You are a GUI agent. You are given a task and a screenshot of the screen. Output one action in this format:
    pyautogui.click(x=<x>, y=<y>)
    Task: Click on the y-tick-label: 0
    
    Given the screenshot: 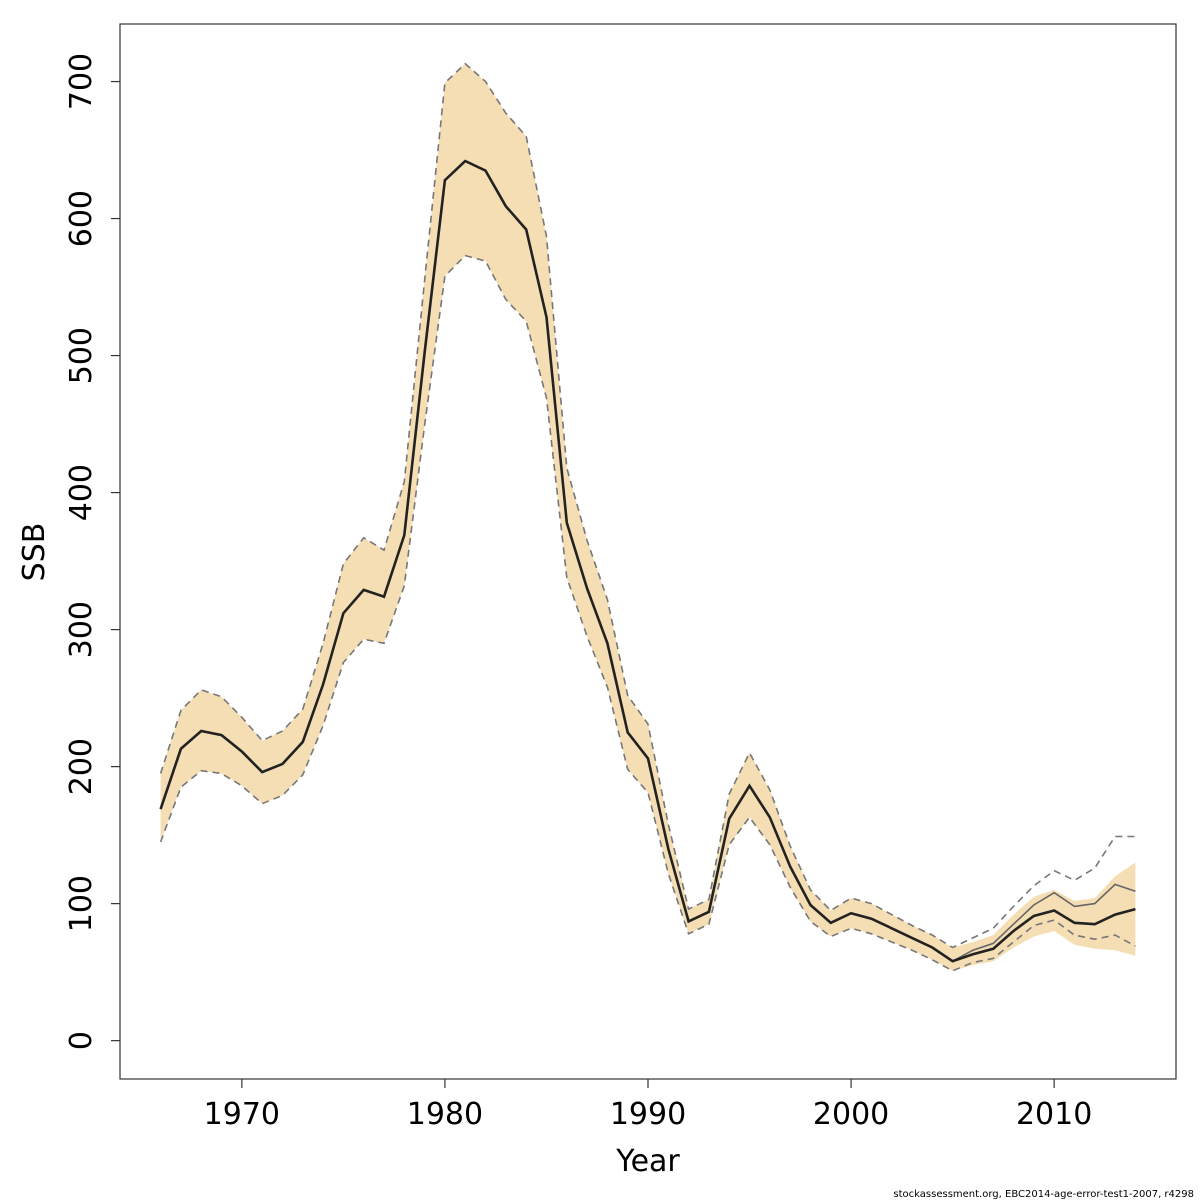 What is the action you would take?
    pyautogui.click(x=81, y=1040)
    